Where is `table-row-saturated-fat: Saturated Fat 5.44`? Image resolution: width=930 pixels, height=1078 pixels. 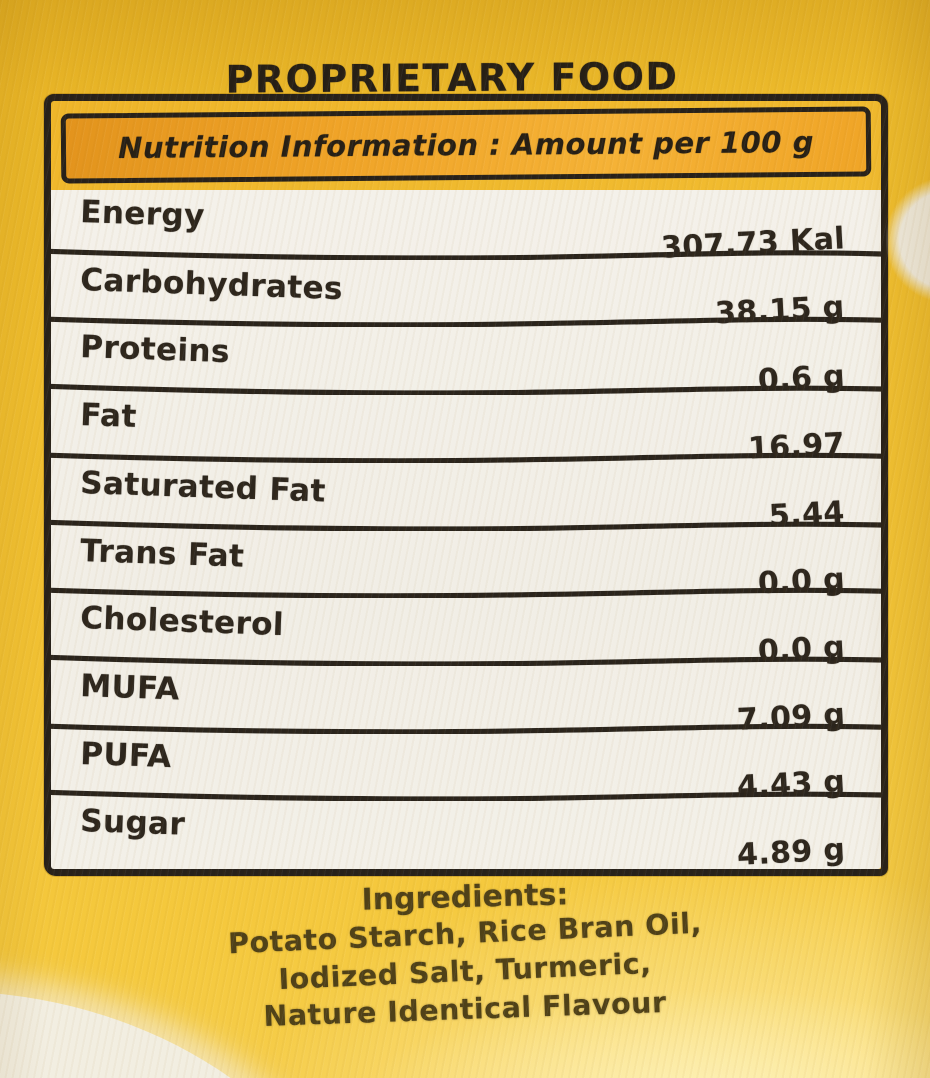 table-row-saturated-fat: Saturated Fat 5.44 is located at coordinates (466, 498).